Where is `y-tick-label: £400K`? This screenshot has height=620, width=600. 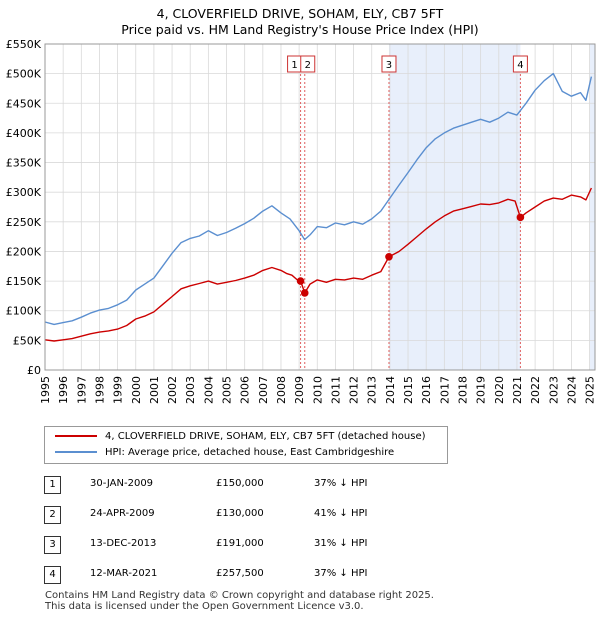
y-tick-label: £400K is located at coordinates (24, 133).